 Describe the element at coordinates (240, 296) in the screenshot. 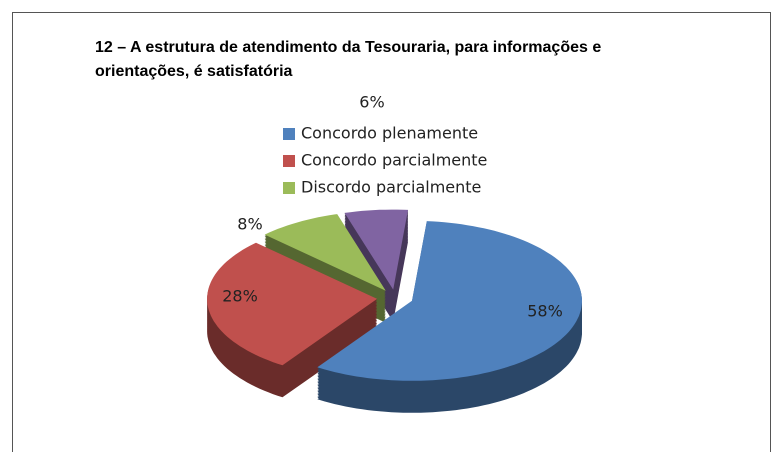

I see `data-label: 28%` at that location.